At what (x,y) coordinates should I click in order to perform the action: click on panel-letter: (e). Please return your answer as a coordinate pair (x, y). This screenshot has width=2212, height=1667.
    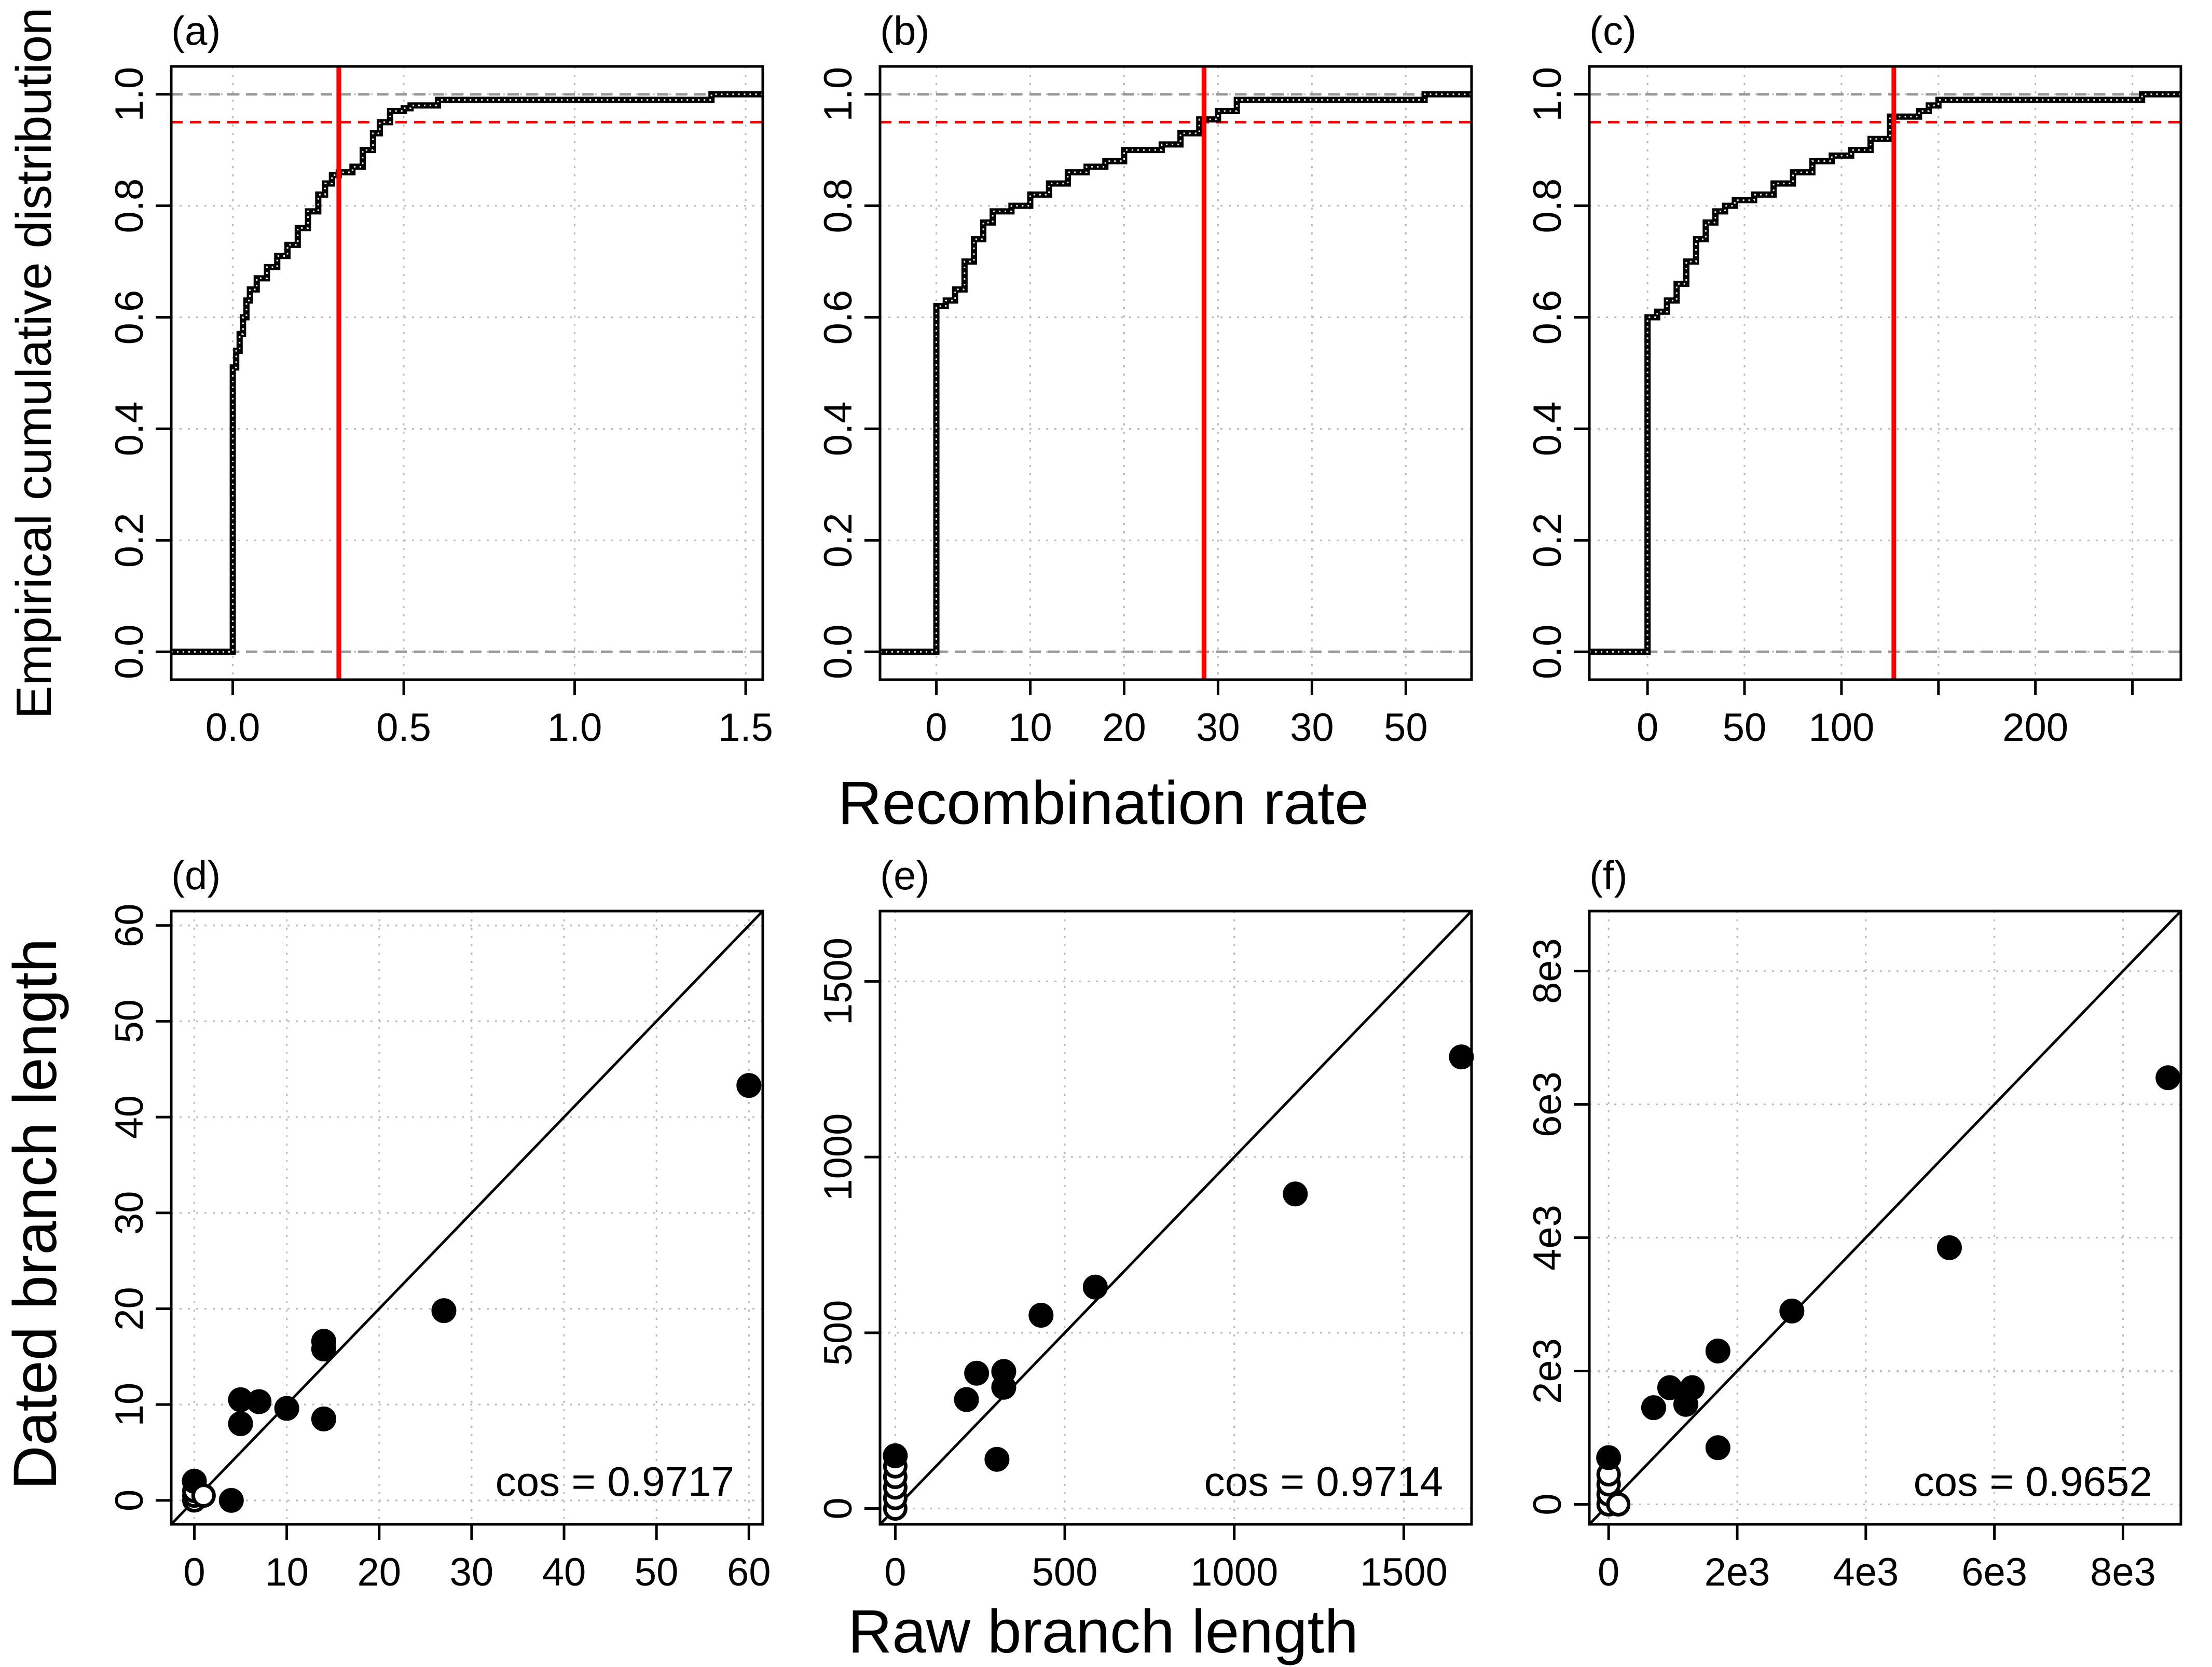
    Looking at the image, I should click on (905, 875).